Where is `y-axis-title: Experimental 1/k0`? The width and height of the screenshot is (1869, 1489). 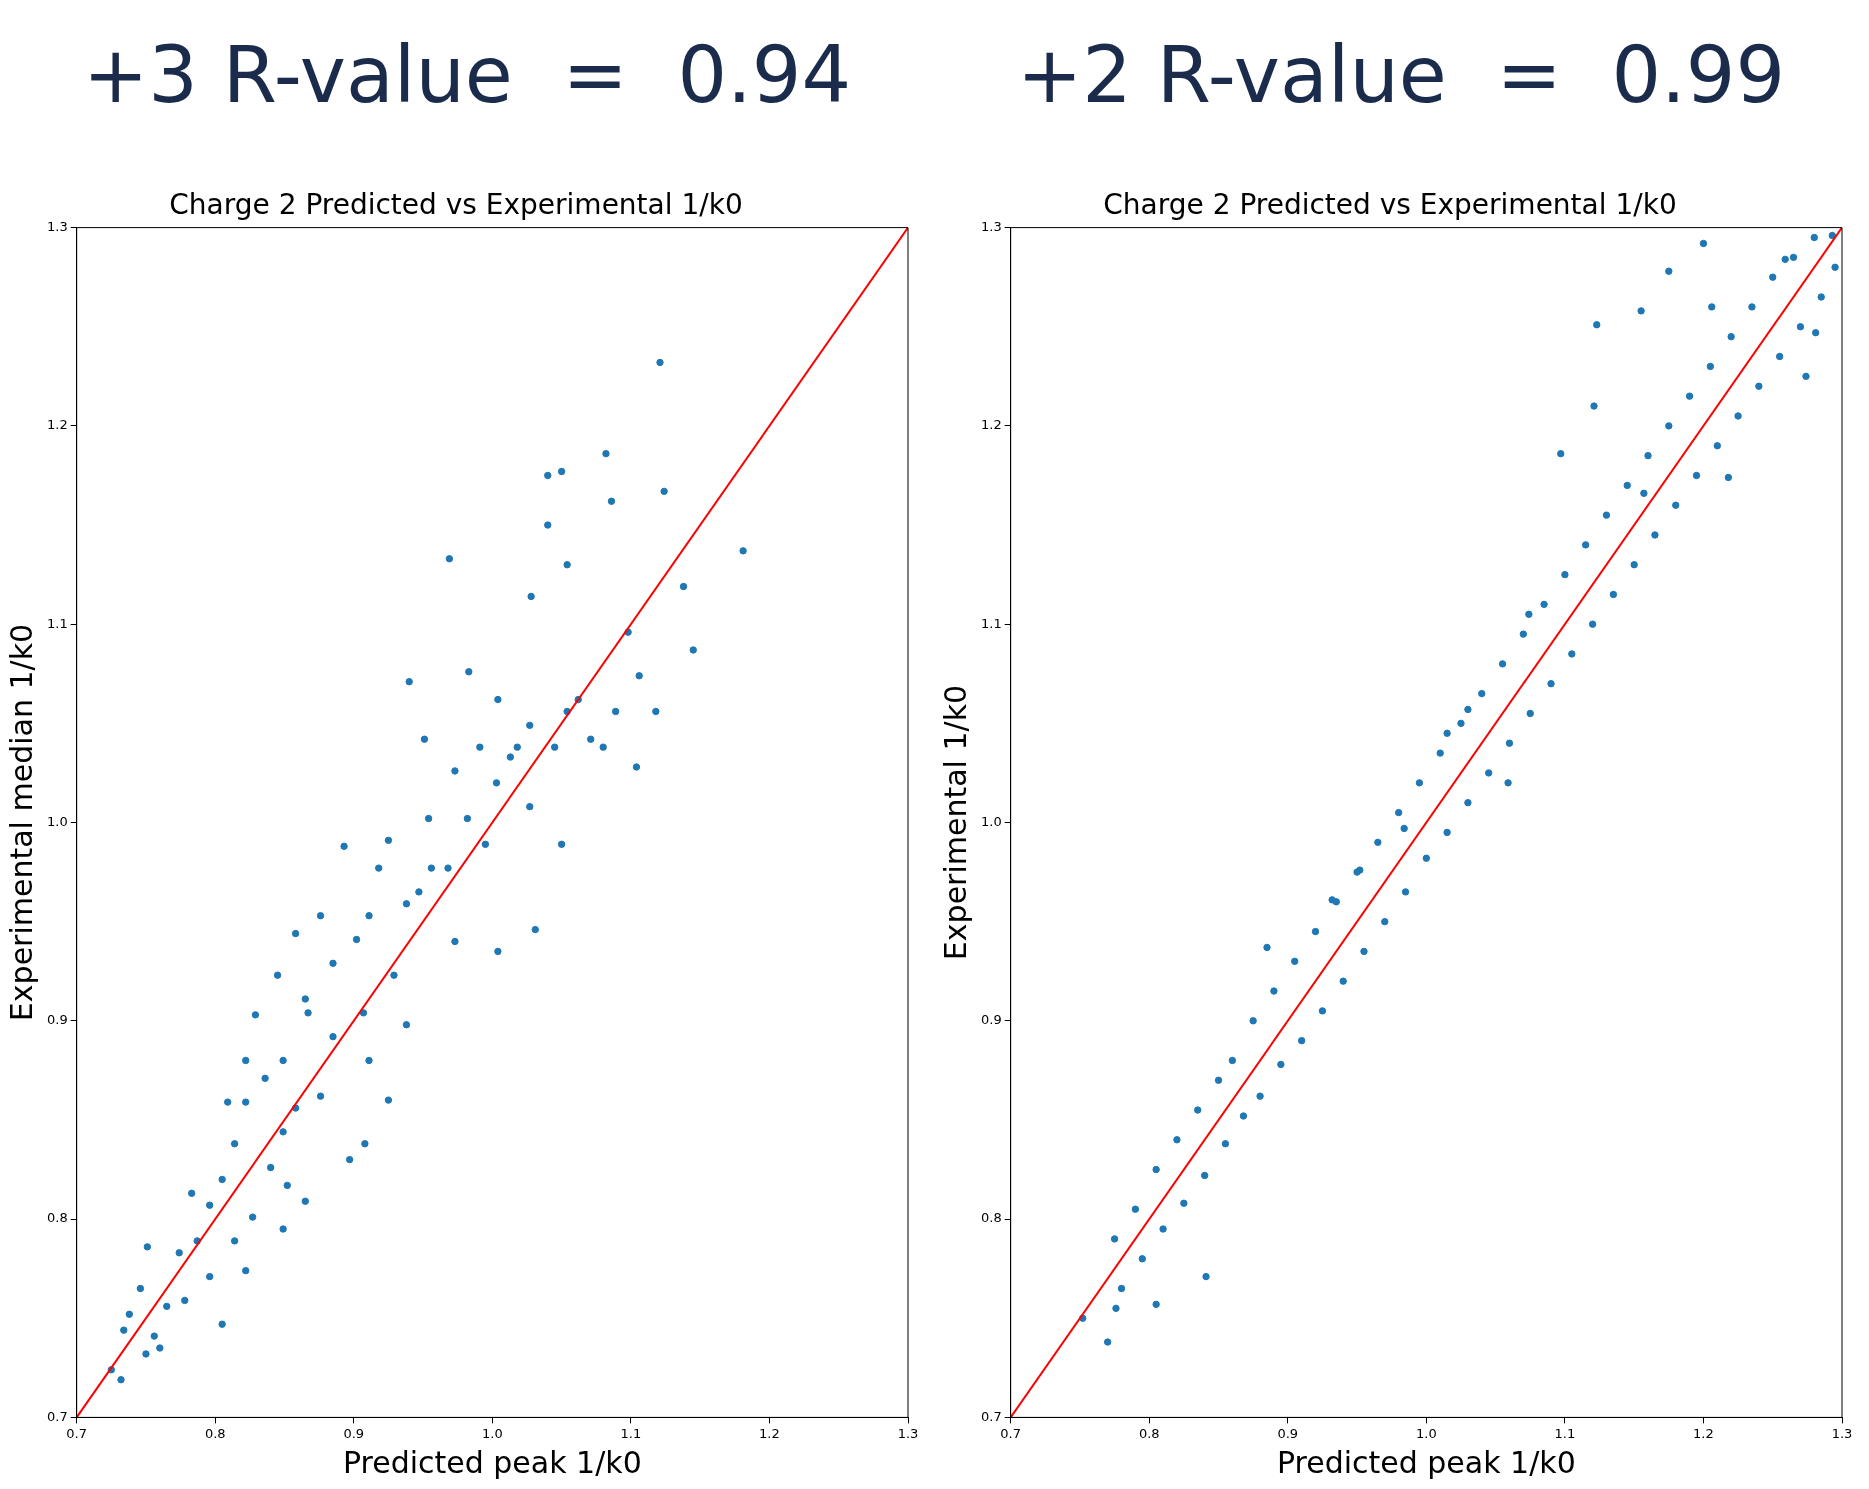 y-axis-title: Experimental 1/k0 is located at coordinates (955, 822).